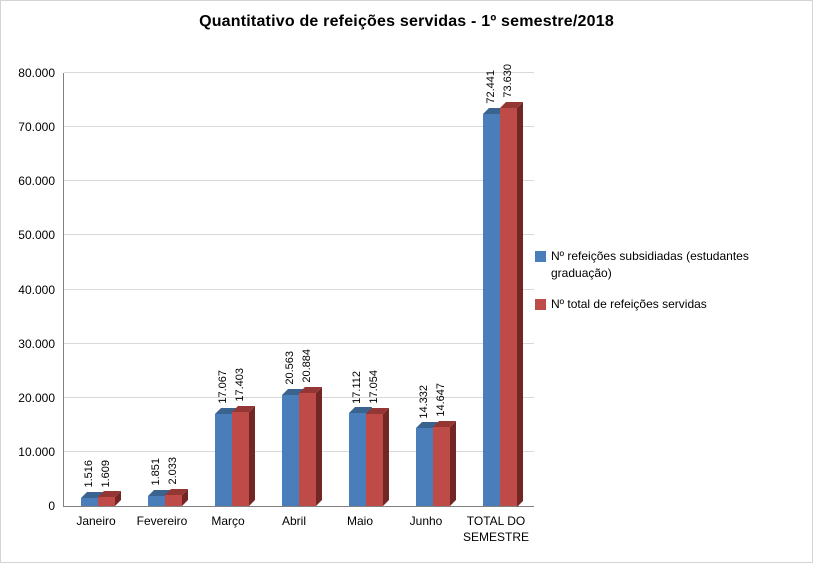  What do you see at coordinates (155, 472) in the screenshot?
I see `data-label: 1.851` at bounding box center [155, 472].